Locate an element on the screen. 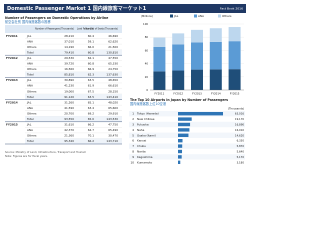  rank: 7 is located at coordinates (133, 146).